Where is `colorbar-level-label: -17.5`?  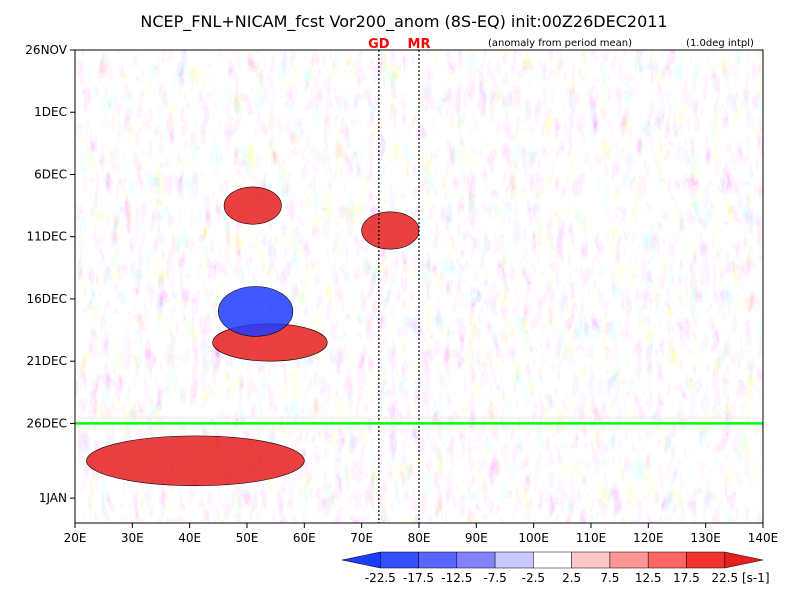 colorbar-level-label: -17.5 is located at coordinates (418, 578).